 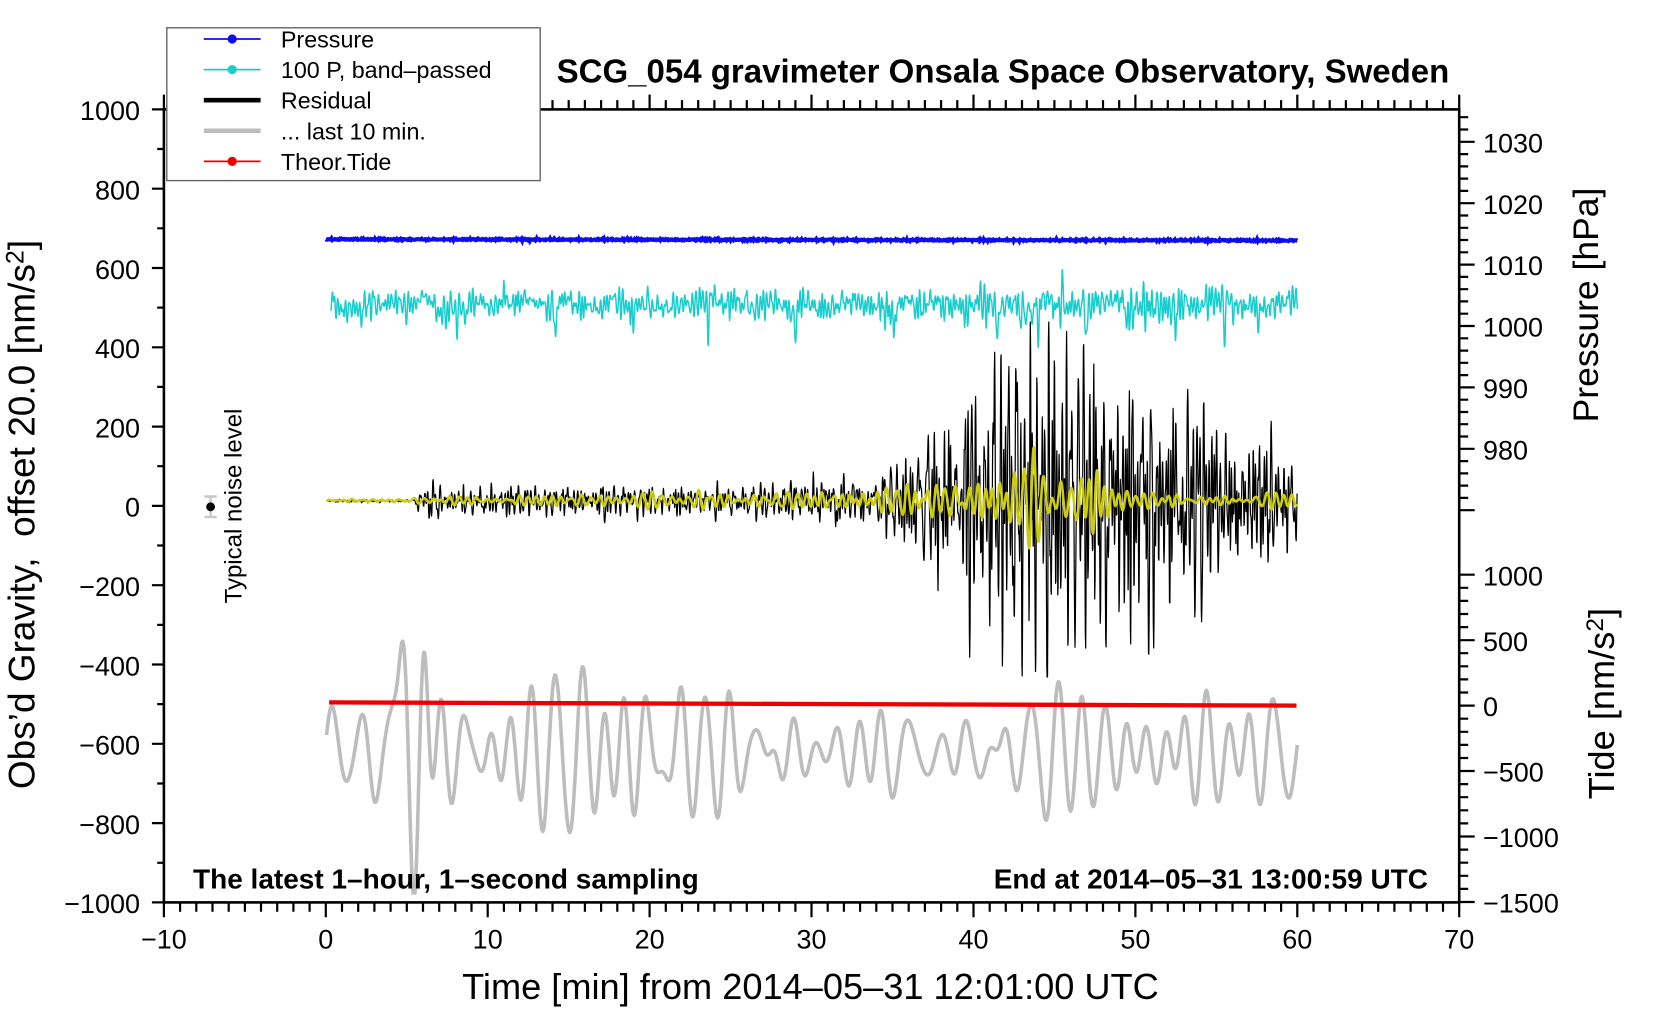 What do you see at coordinates (446, 878) in the screenshot?
I see `svg-text:The latest 1–hour, 1–second sa: The latest 1–hour, 1–second sampling` at bounding box center [446, 878].